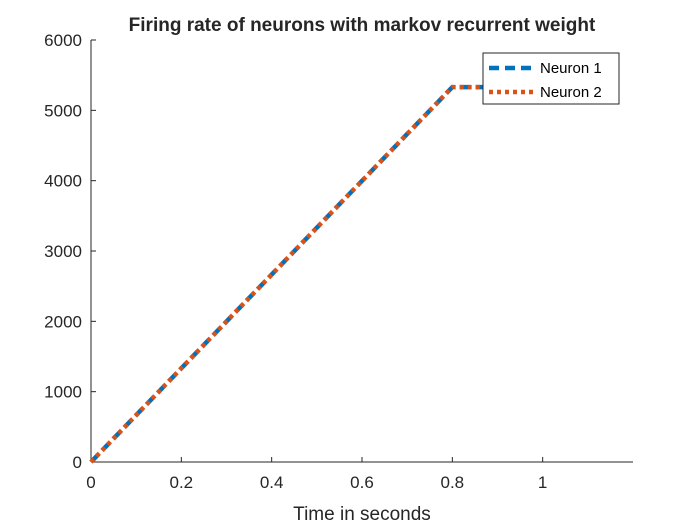 Image resolution: width=700 pixels, height=530 pixels. What do you see at coordinates (63, 392) in the screenshot?
I see `y-tick-label: 1000` at bounding box center [63, 392].